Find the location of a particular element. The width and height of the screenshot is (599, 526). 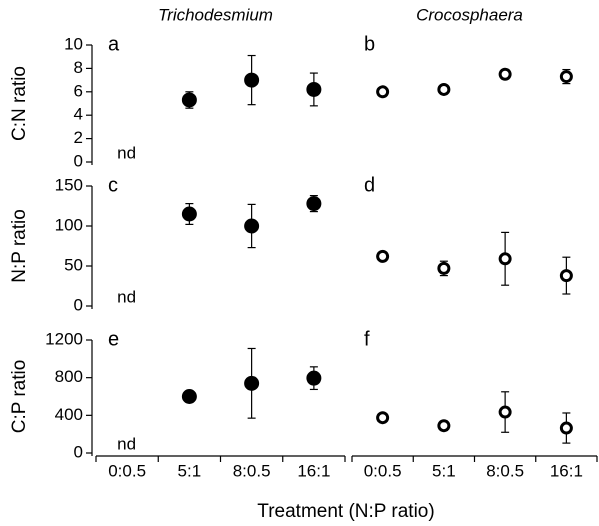

y-tick-label: 50 is located at coordinates (73, 264).